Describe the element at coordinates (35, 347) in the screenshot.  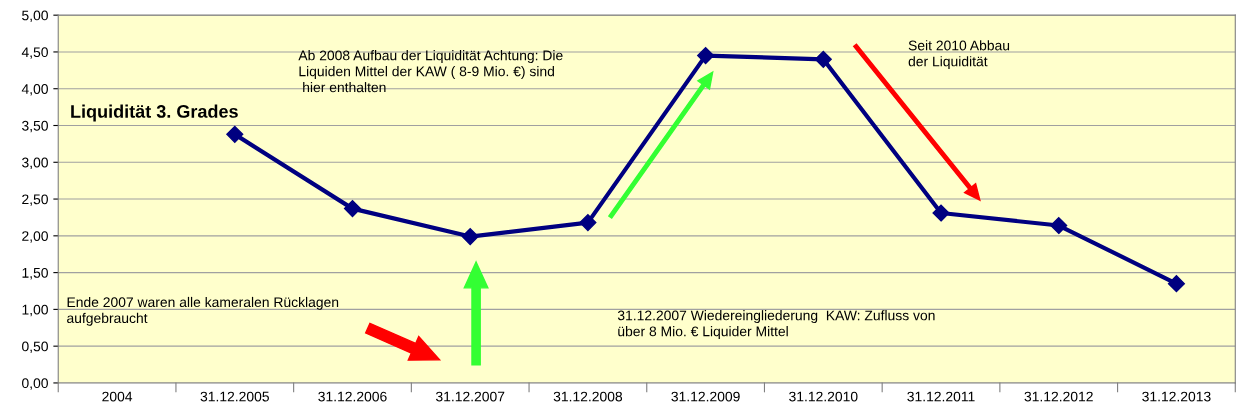
I see `y-tick-label: 0,50` at that location.